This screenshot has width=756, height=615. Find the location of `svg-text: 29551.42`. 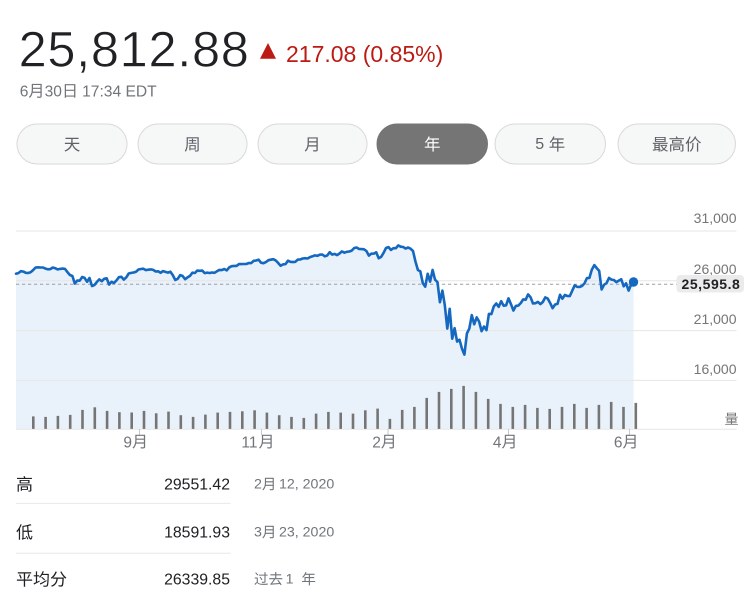

svg-text: 29551.42 is located at coordinates (197, 485).